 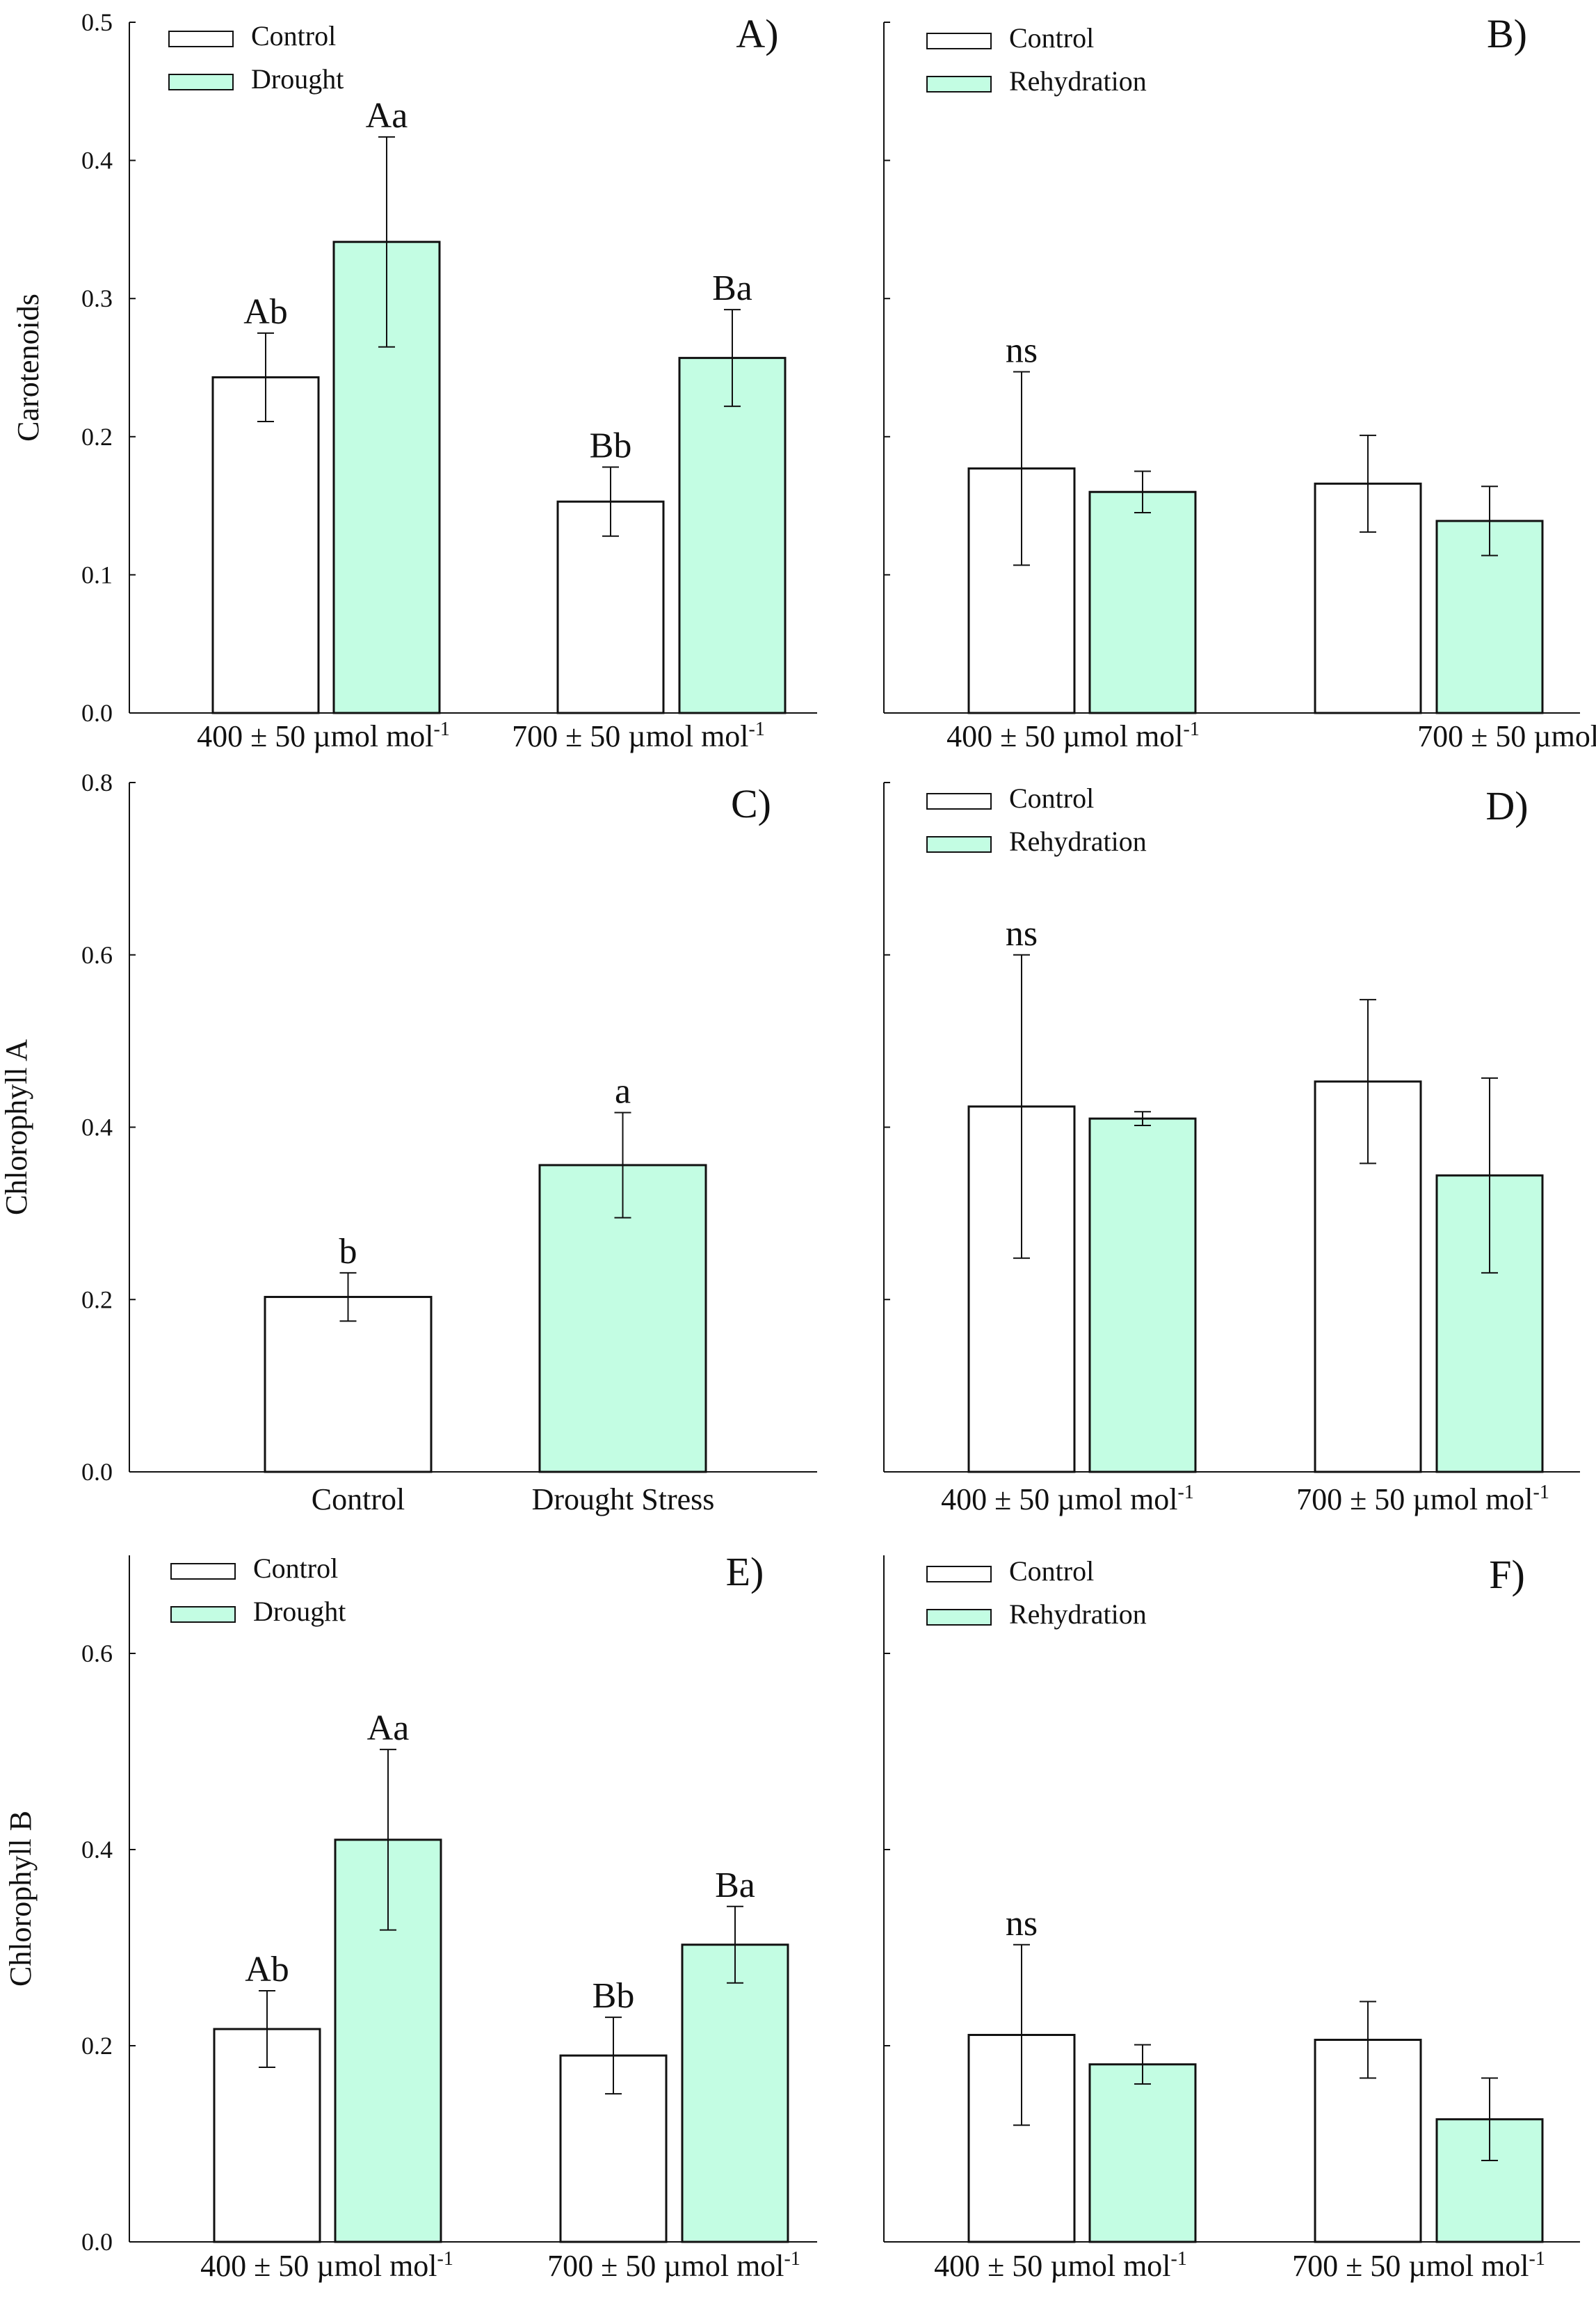 What do you see at coordinates (97, 2046) in the screenshot?
I see `y-tick-label-e: 0.2` at bounding box center [97, 2046].